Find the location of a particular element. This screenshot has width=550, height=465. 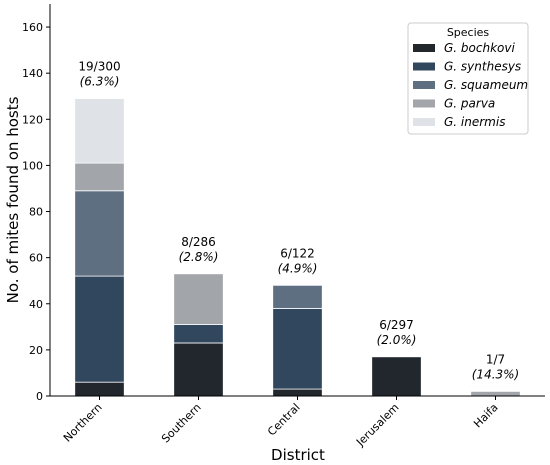

y-axis-title: No. of mites found on hosts is located at coordinates (13, 199).